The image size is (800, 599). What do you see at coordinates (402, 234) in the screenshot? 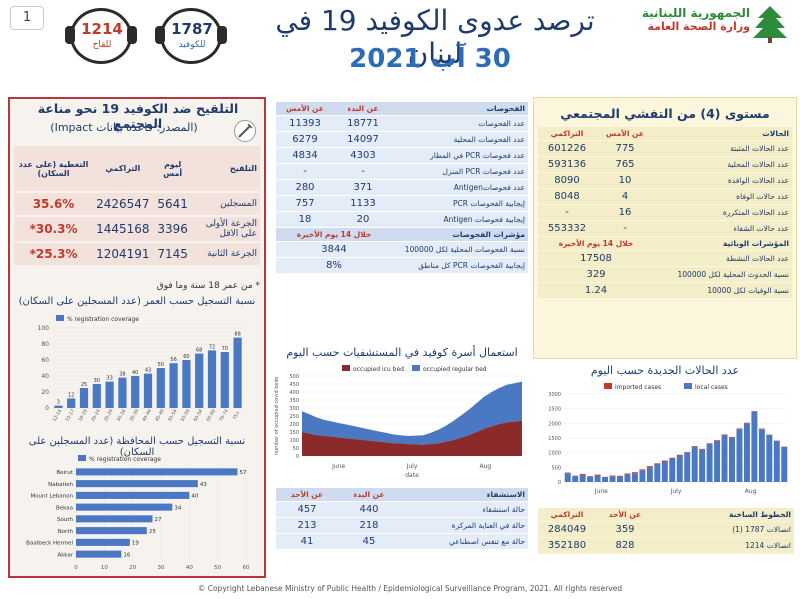
I see `table-row: خلال 14 يوم الأخيرة مؤشرات الفحوصات` at bounding box center [402, 234].